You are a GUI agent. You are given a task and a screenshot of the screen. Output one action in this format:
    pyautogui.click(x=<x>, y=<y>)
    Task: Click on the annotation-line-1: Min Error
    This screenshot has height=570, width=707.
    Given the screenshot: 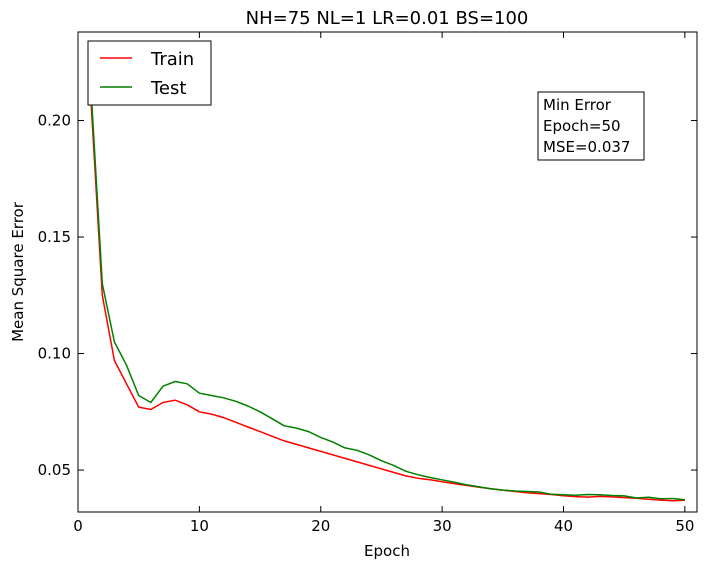 What is the action you would take?
    pyautogui.click(x=577, y=105)
    